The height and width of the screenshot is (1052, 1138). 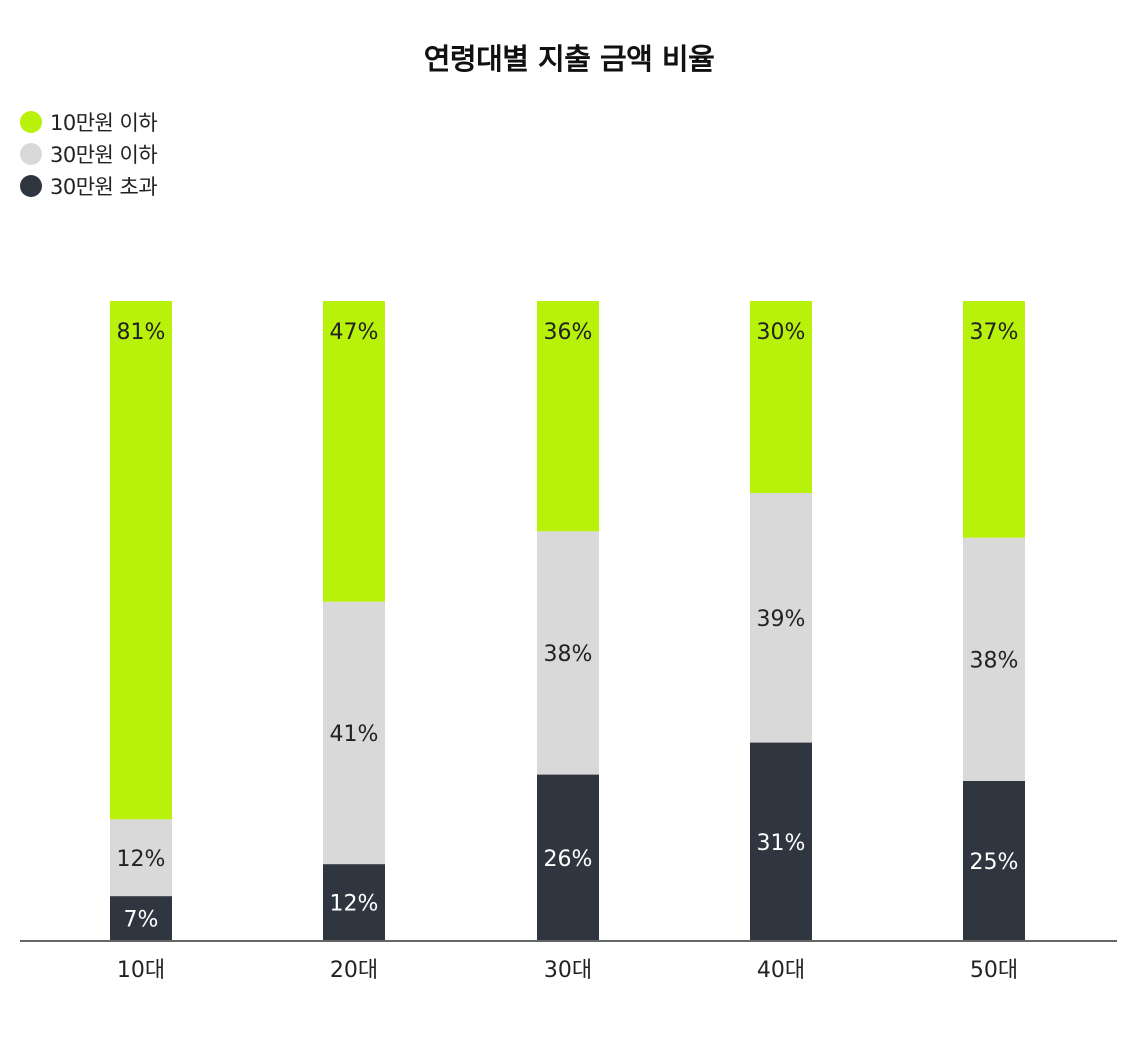 I want to click on x-tick-label: 10대, so click(x=141, y=970).